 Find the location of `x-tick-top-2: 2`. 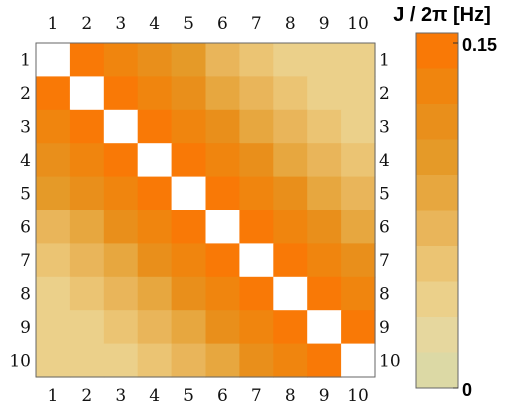

x-tick-top-2: 2 is located at coordinates (86, 24).